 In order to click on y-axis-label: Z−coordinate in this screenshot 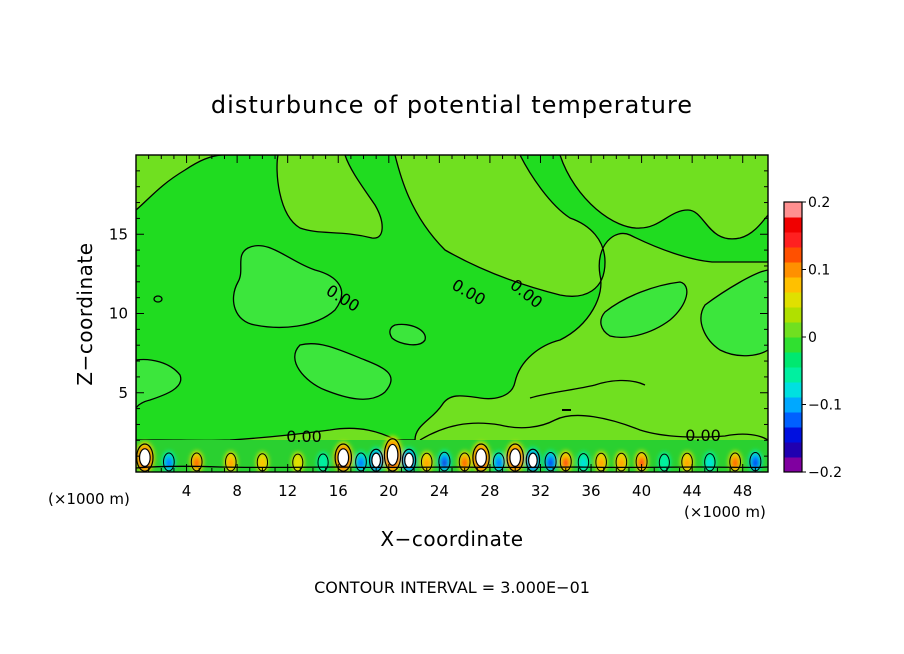, I will do `click(85, 313)`.